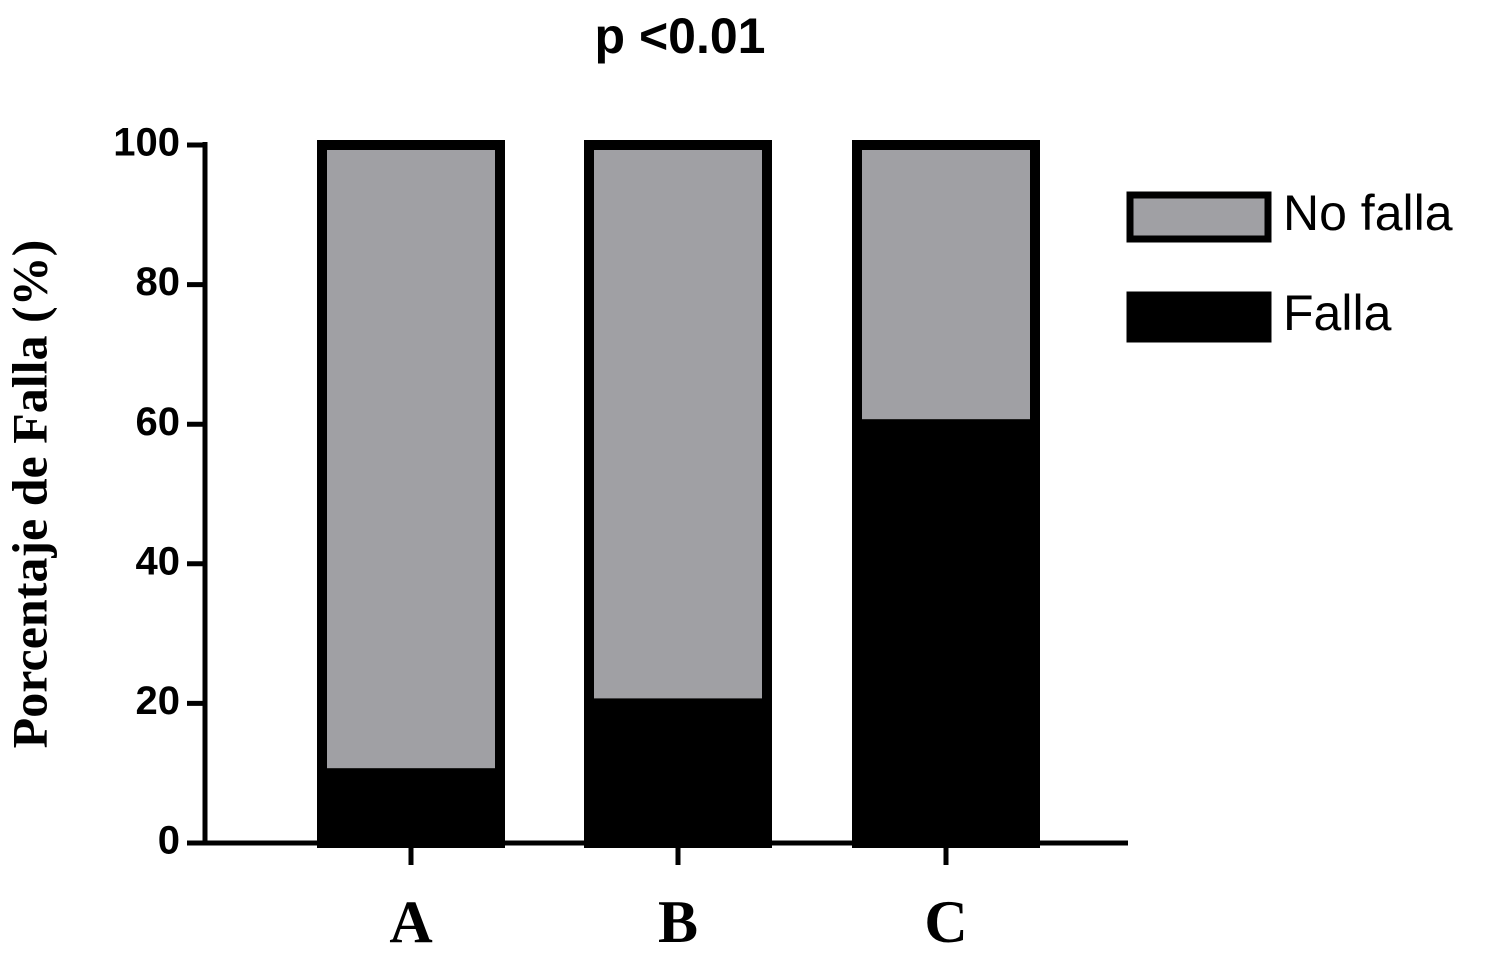 This screenshot has height=956, width=1508. Describe the element at coordinates (169, 841) in the screenshot. I see `y-tick-label: 0` at that location.